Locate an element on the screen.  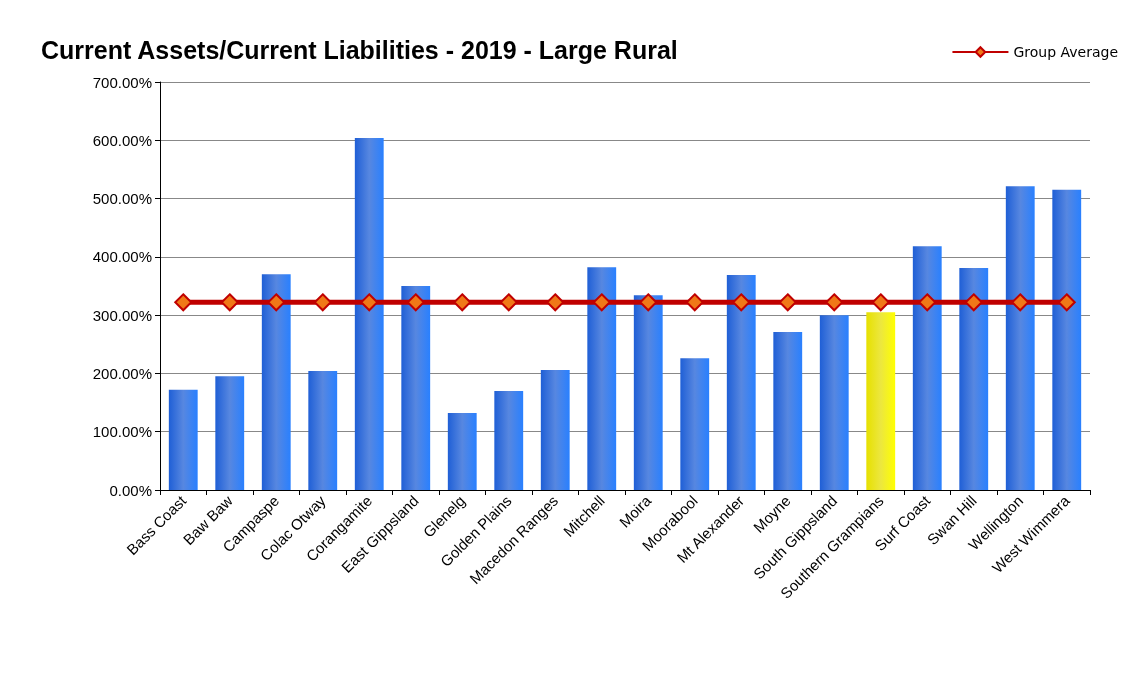
y-tick-label: 300.00% is located at coordinates (122, 315).